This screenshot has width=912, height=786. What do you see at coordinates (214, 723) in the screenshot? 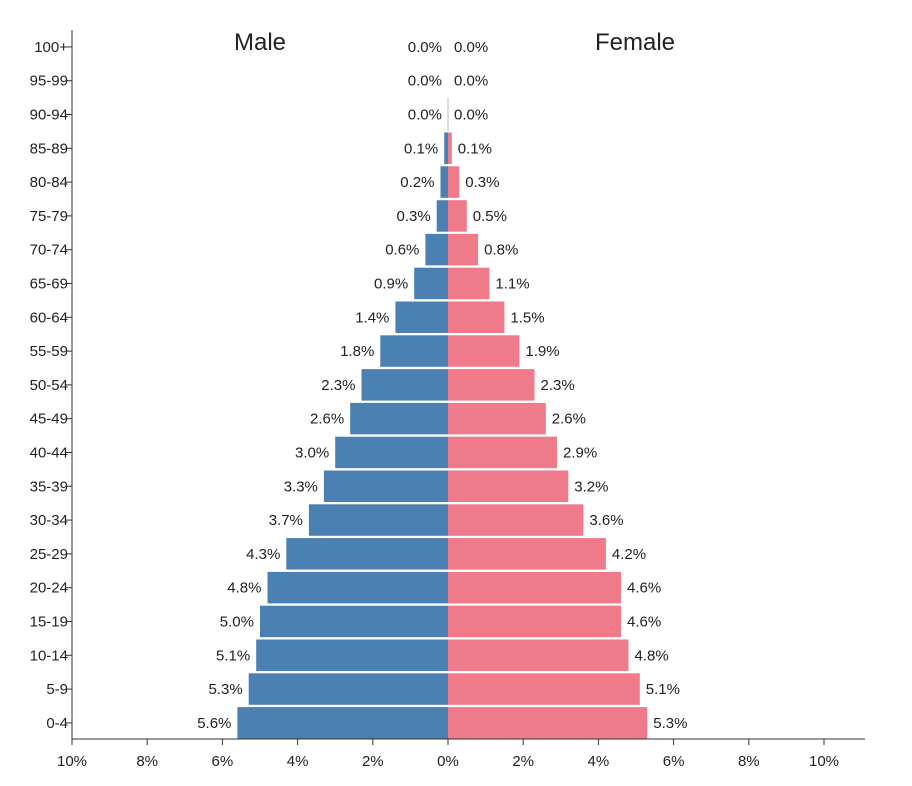
I see `male-value-label: 5.6%` at bounding box center [214, 723].